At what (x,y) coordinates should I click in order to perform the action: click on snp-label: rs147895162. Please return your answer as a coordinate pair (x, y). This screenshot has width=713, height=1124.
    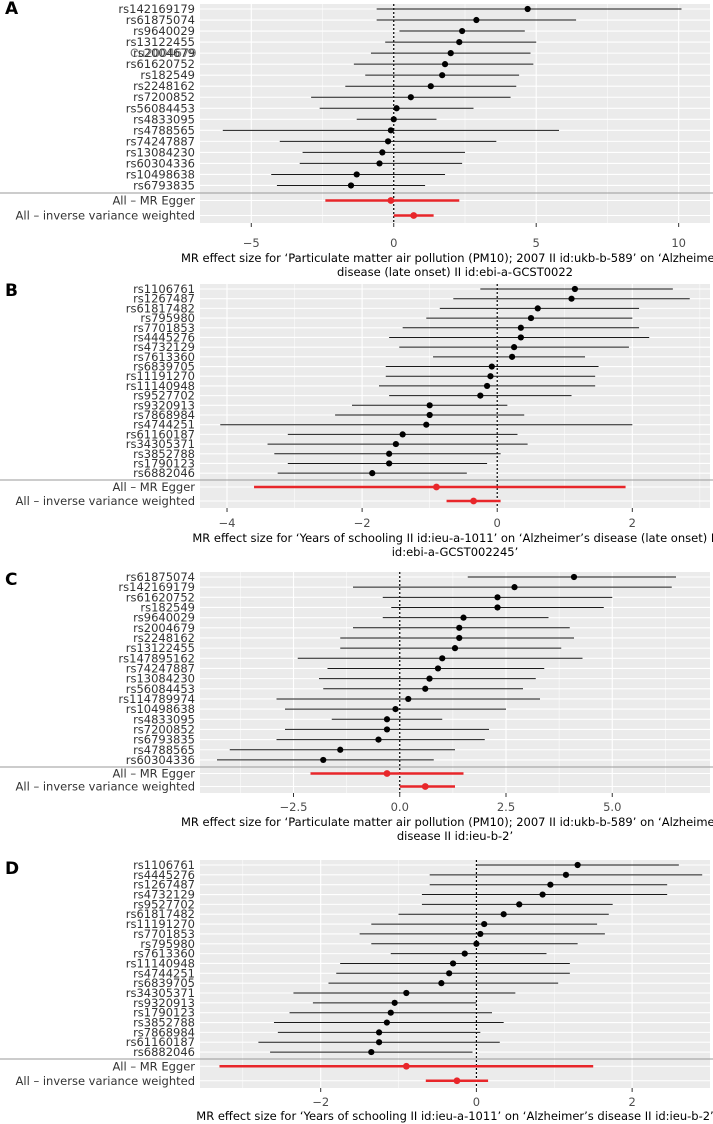
    Looking at the image, I should click on (156, 658).